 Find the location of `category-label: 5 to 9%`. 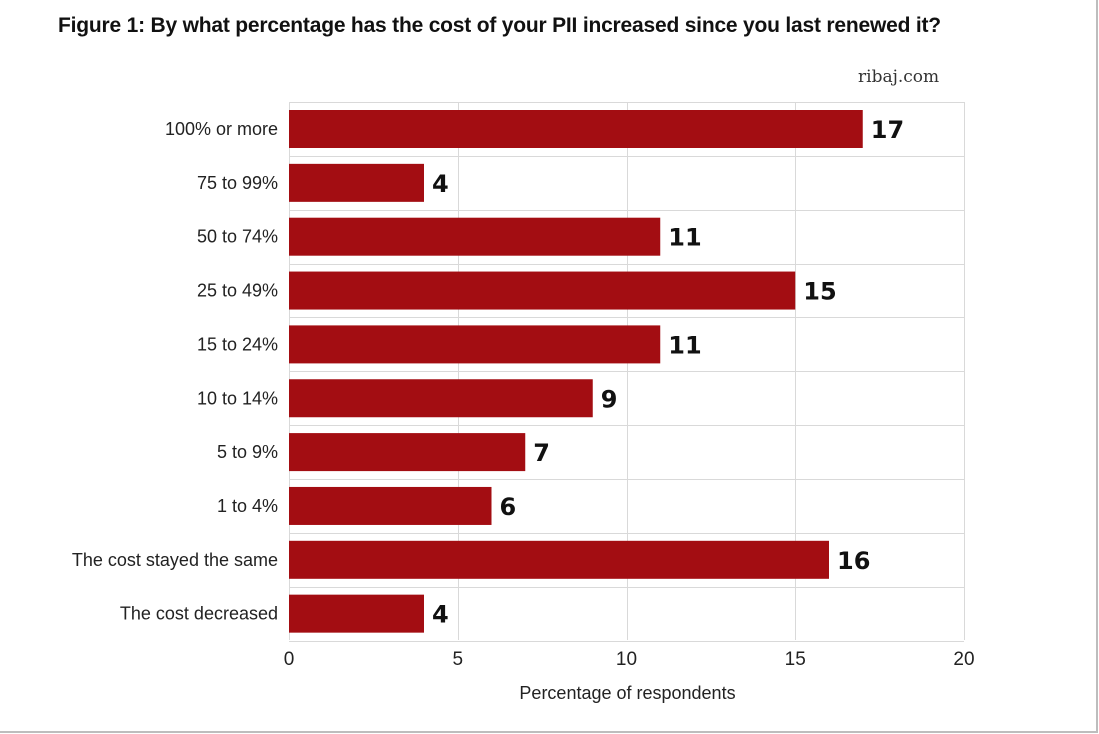

category-label: 5 to 9% is located at coordinates (247, 452).